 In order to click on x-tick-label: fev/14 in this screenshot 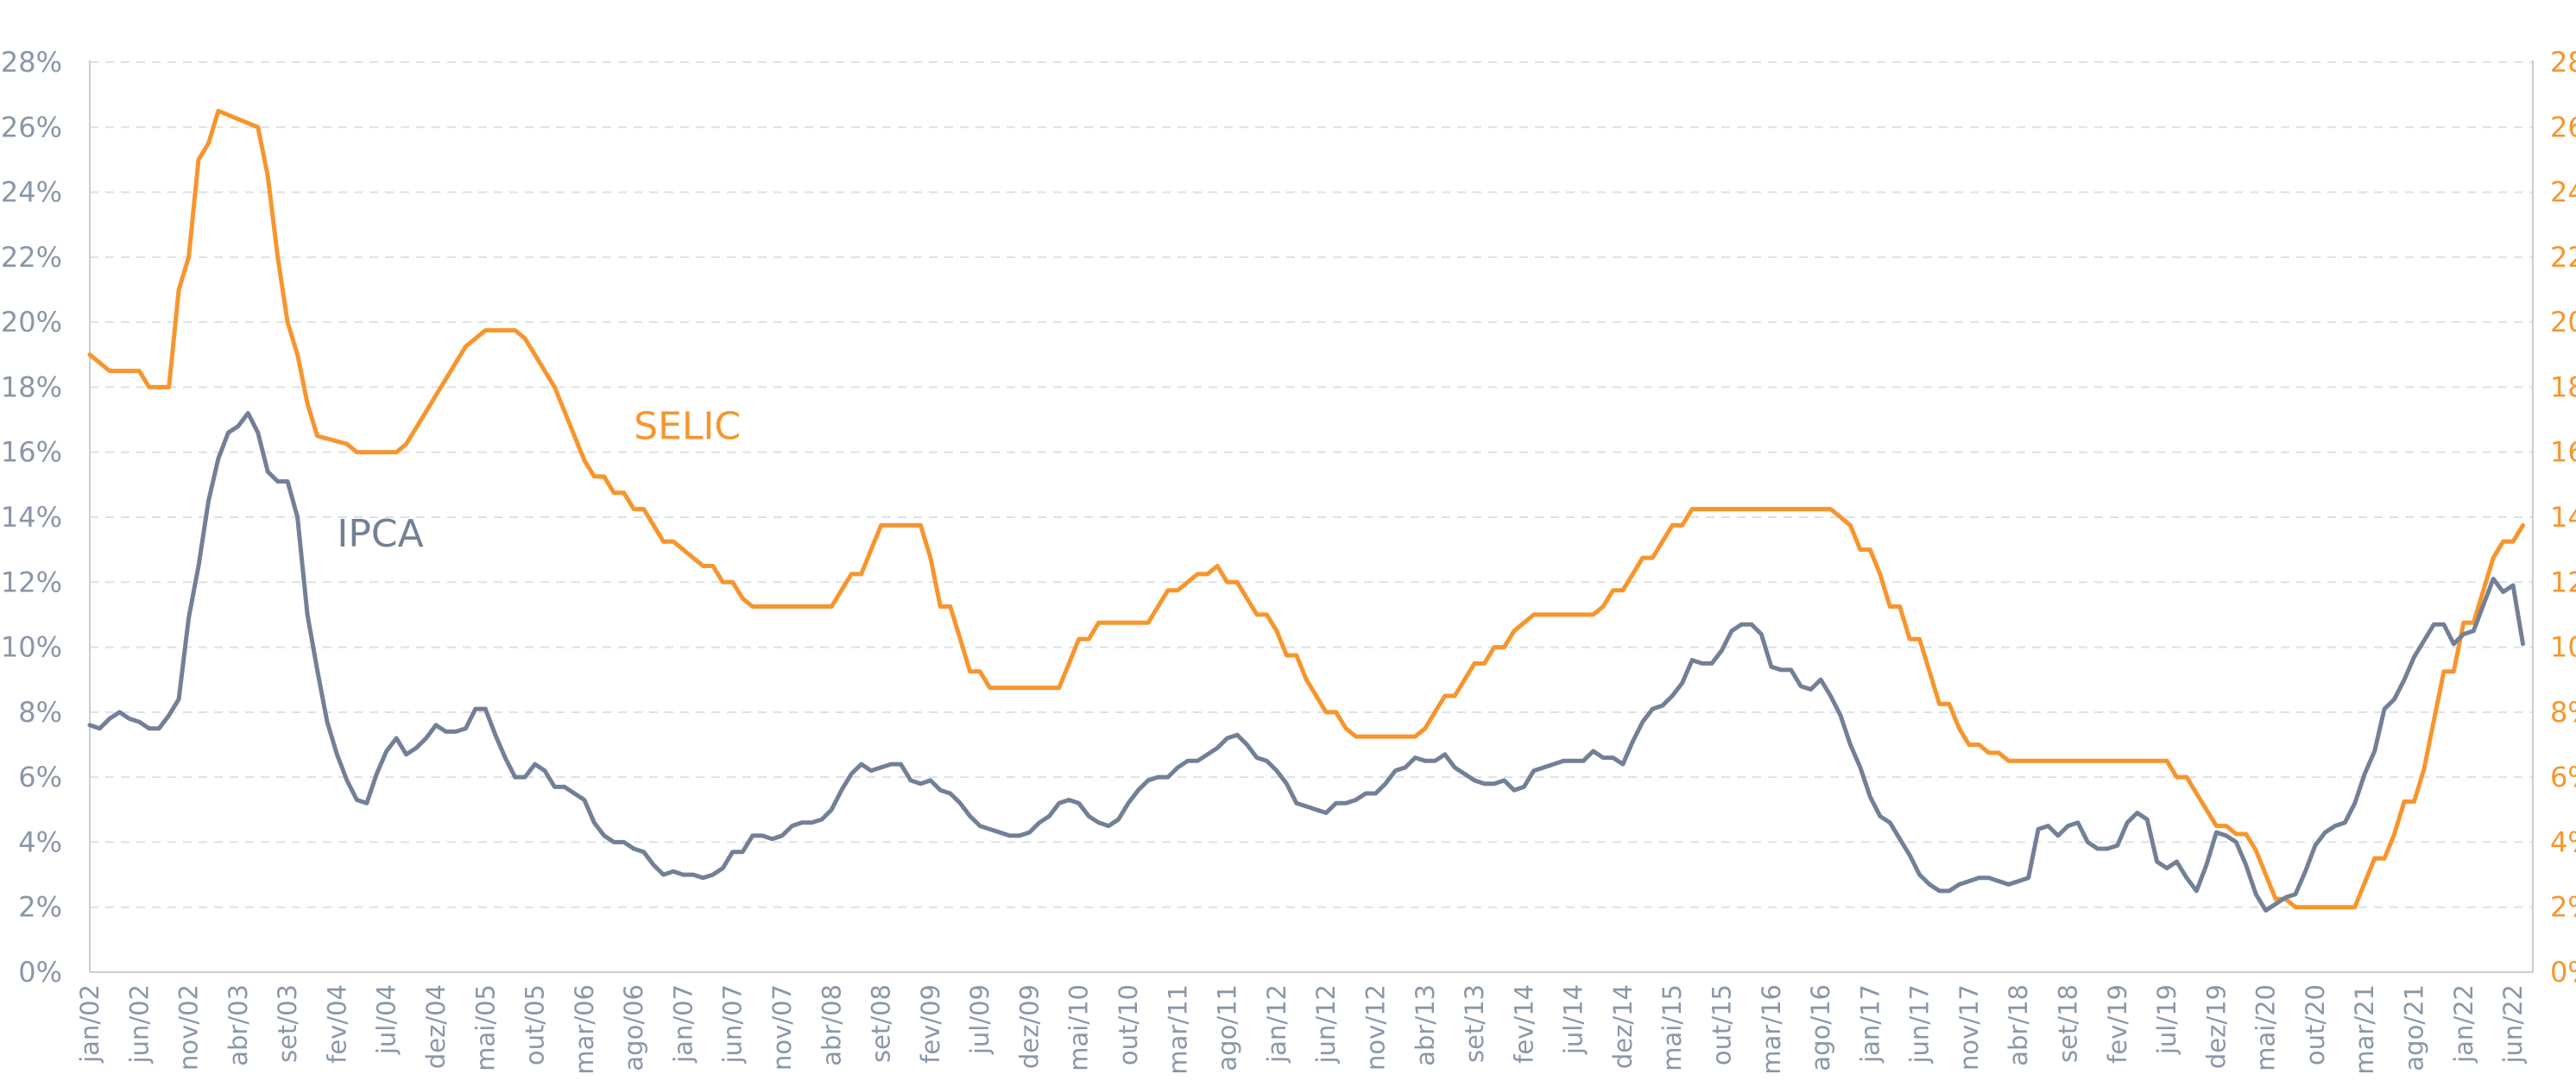, I will do `click(1523, 1024)`.